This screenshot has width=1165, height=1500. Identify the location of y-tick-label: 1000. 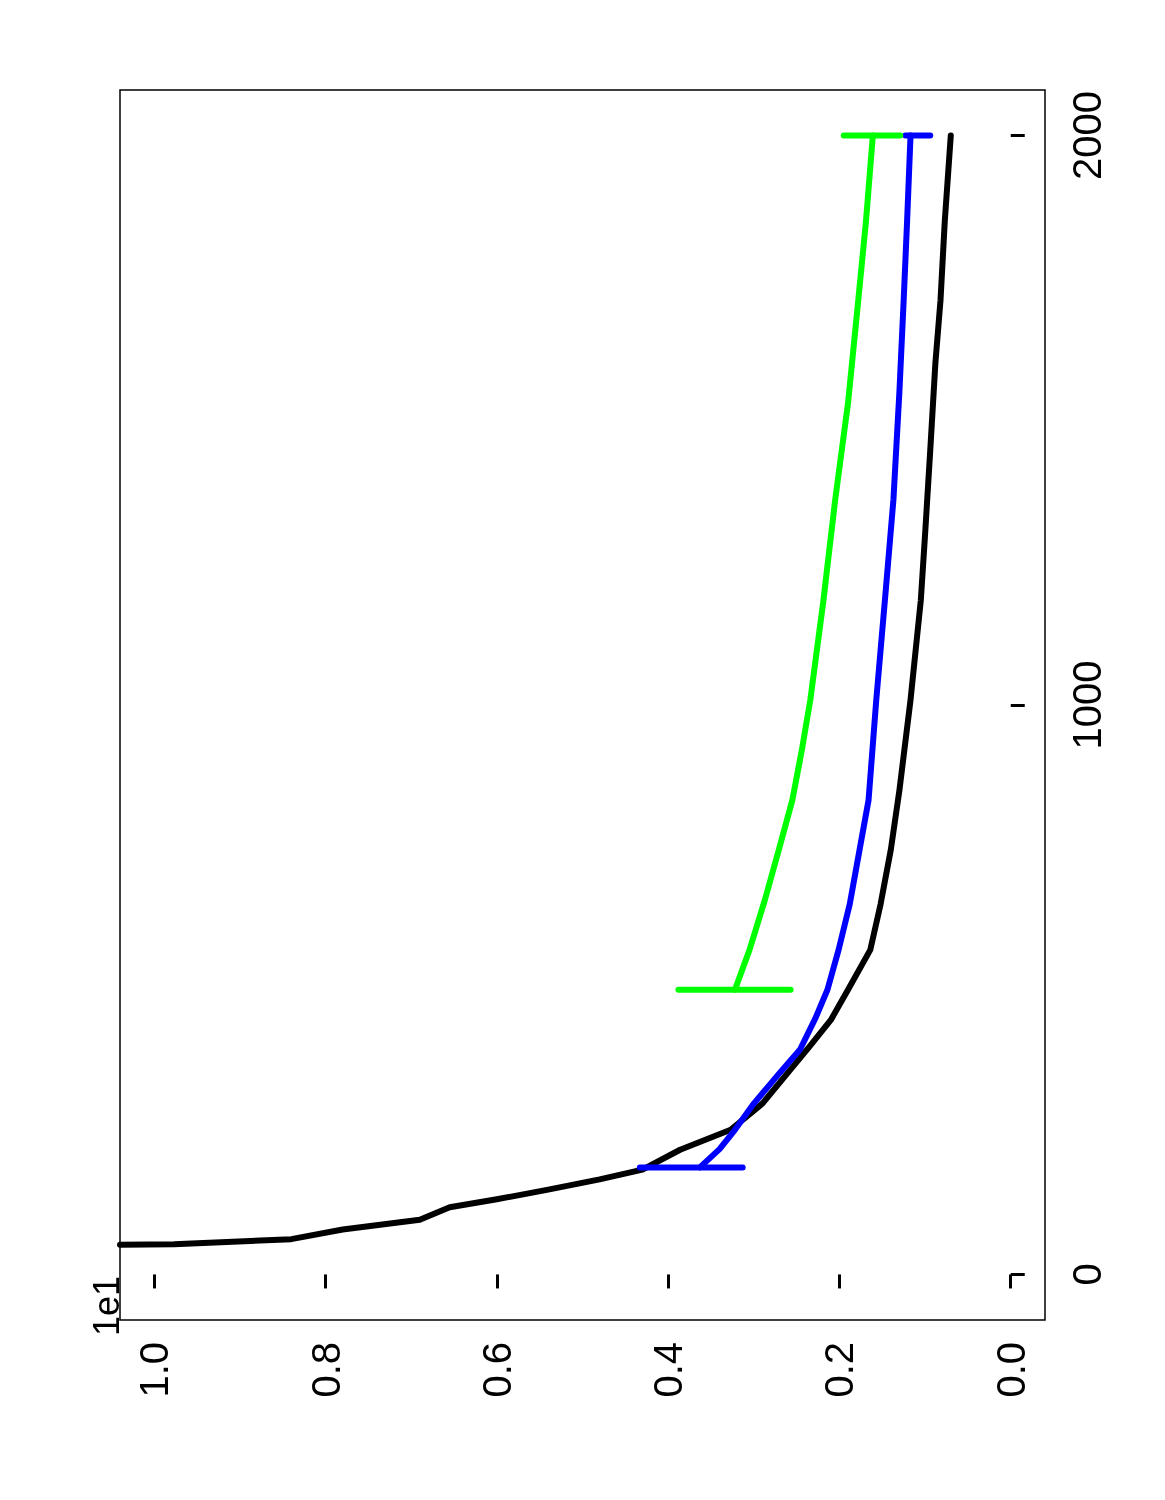
(1087, 705).